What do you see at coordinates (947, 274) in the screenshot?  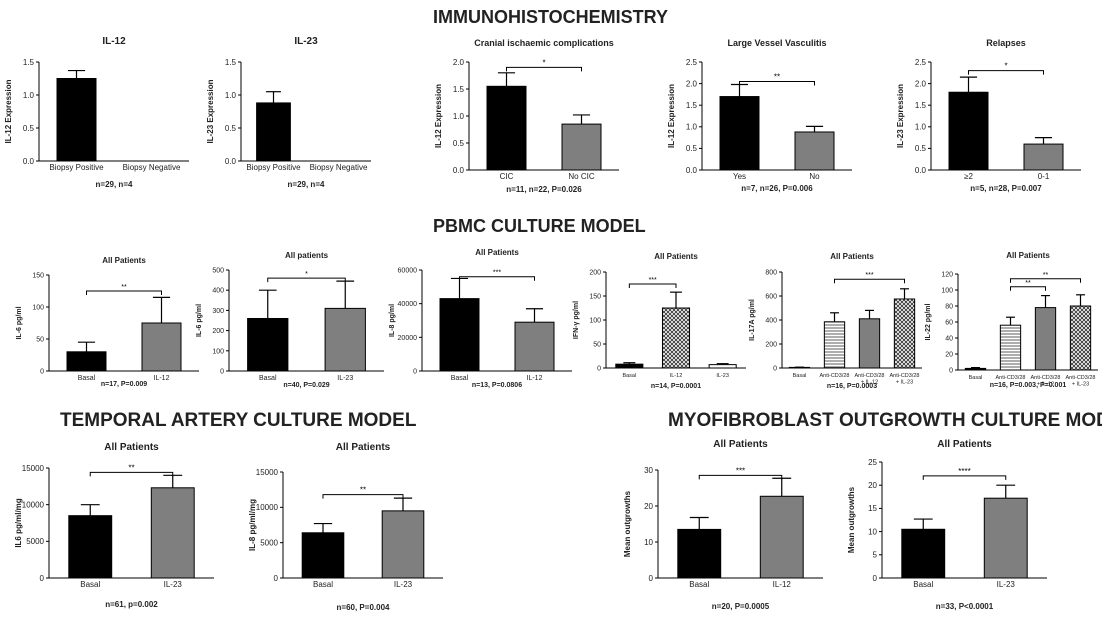 I see `y-tick-label: 120` at bounding box center [947, 274].